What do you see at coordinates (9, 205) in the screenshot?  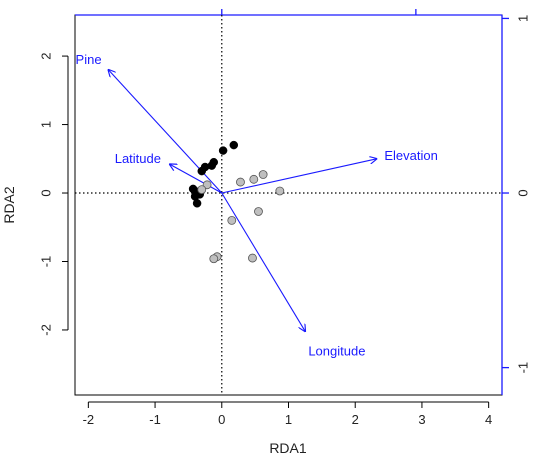 I see `y-axis-title: RDA2` at bounding box center [9, 205].